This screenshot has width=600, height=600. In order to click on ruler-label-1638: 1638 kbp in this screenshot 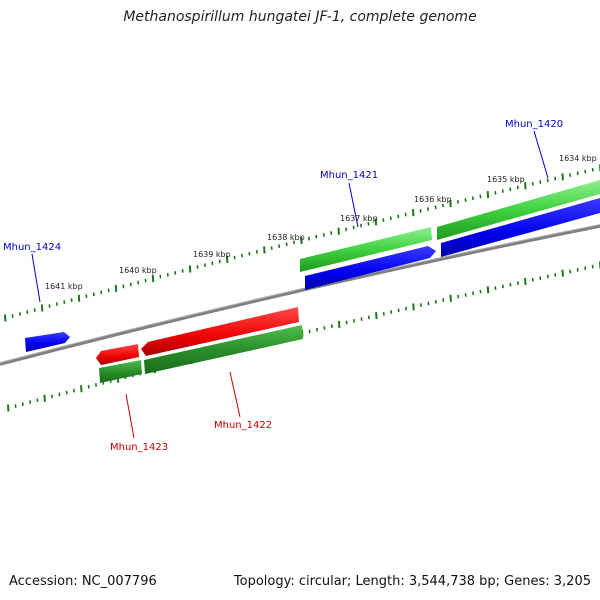, I will do `click(286, 237)`.